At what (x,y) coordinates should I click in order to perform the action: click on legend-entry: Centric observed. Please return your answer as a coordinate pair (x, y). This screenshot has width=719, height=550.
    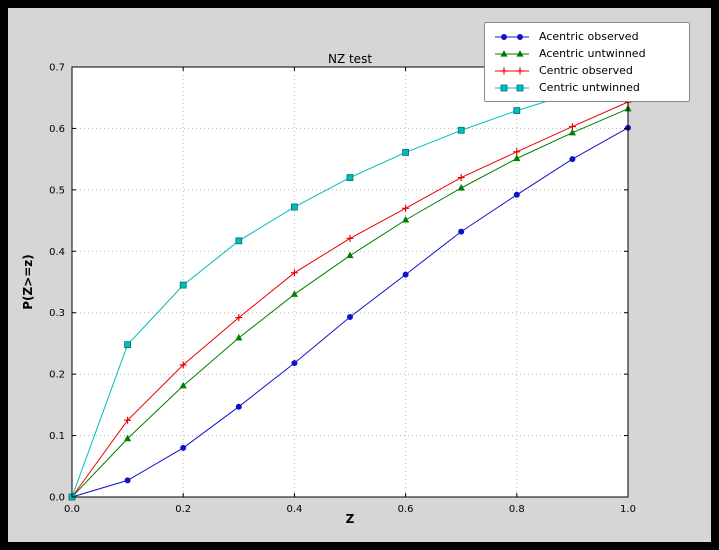
    Looking at the image, I should click on (587, 70).